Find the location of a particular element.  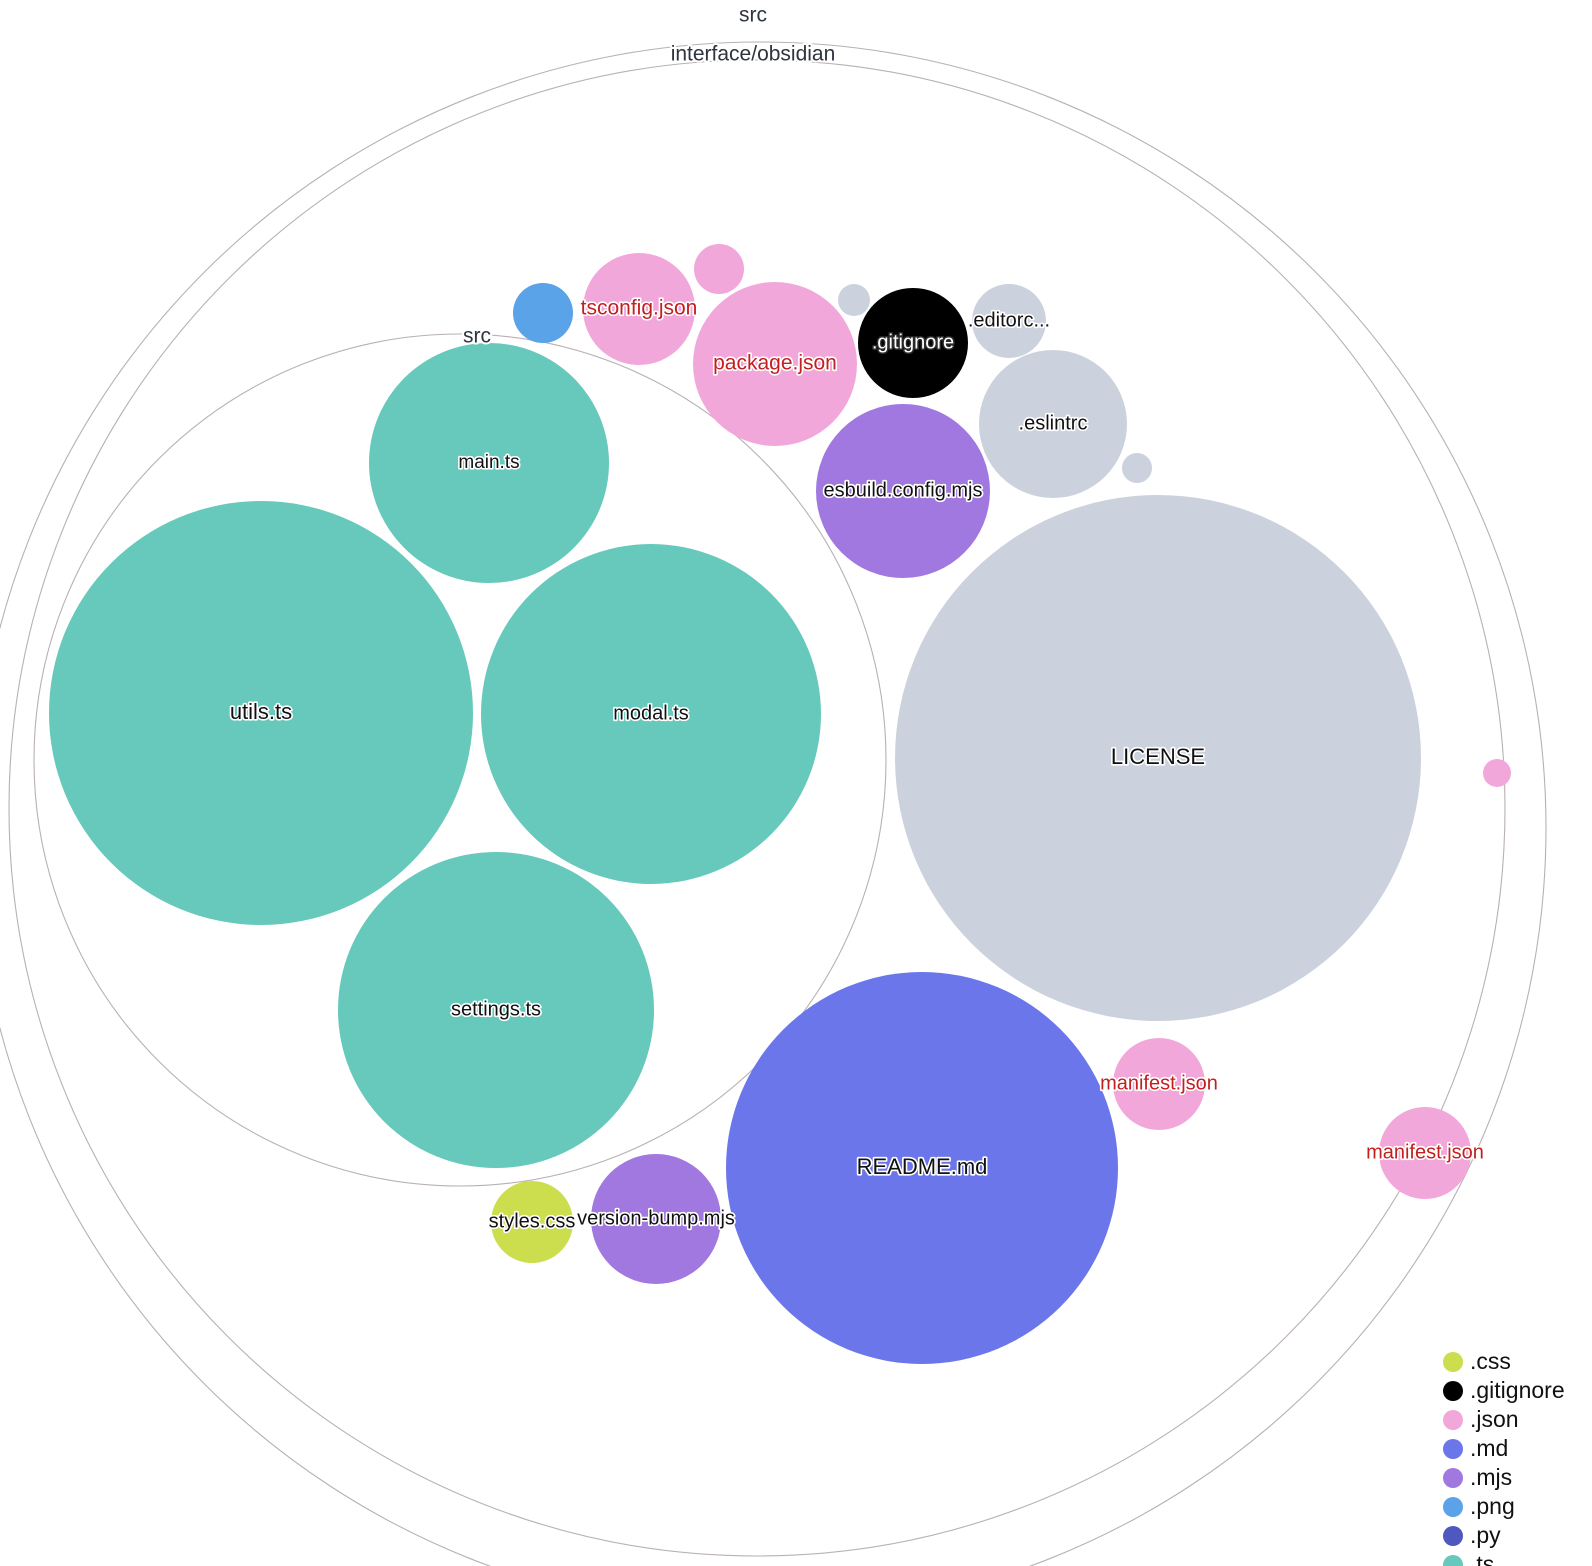

node-label: package.json is located at coordinates (775, 363).